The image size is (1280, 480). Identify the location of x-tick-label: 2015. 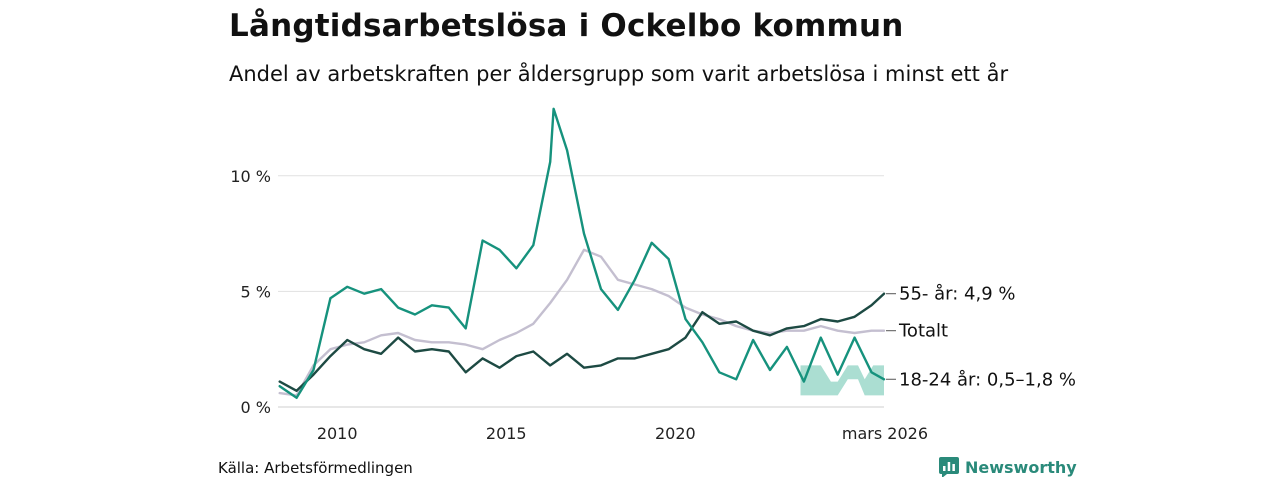
(506, 433).